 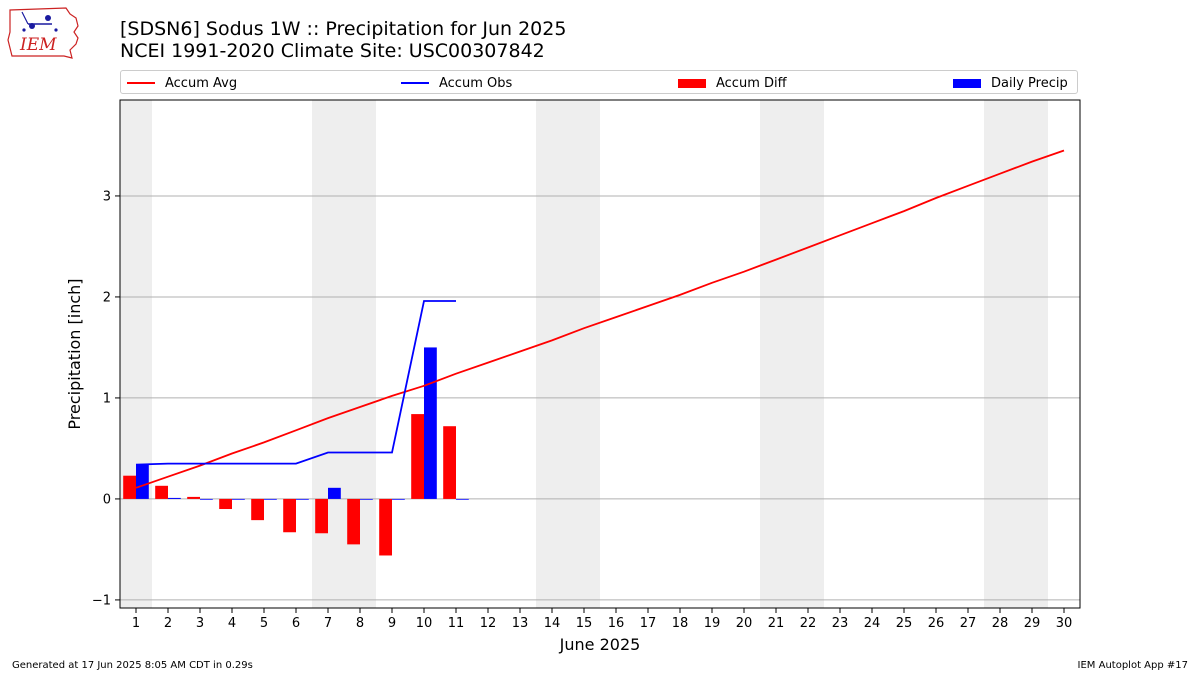 I want to click on x-tick-label: 9, so click(x=392, y=623).